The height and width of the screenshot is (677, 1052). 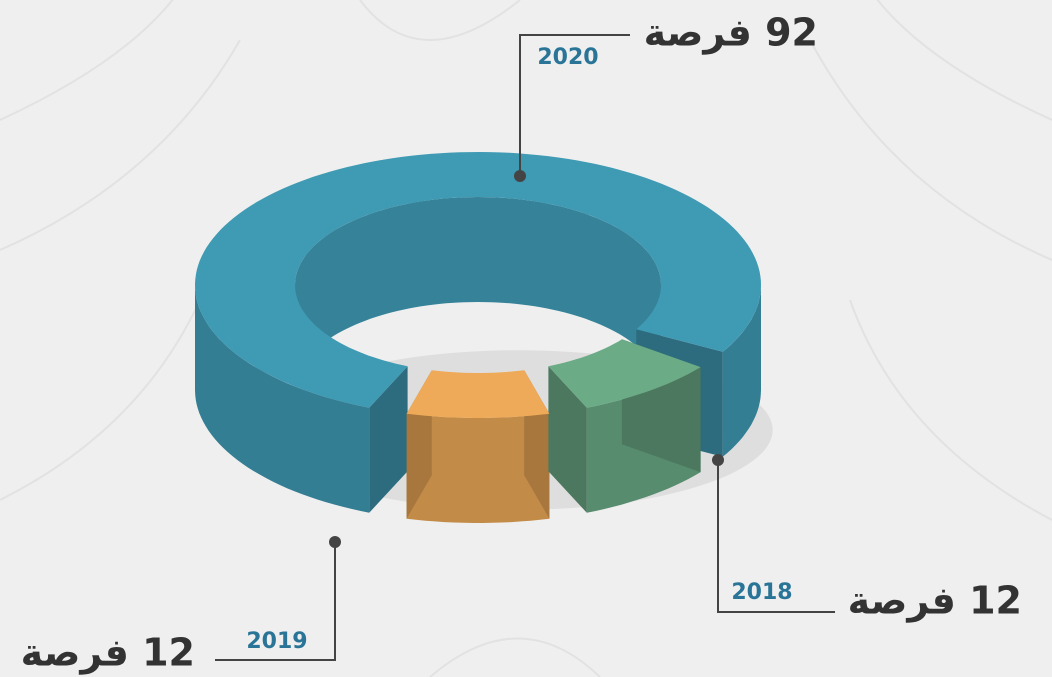 What do you see at coordinates (731, 33) in the screenshot?
I see `value-label: 92 فرصة` at bounding box center [731, 33].